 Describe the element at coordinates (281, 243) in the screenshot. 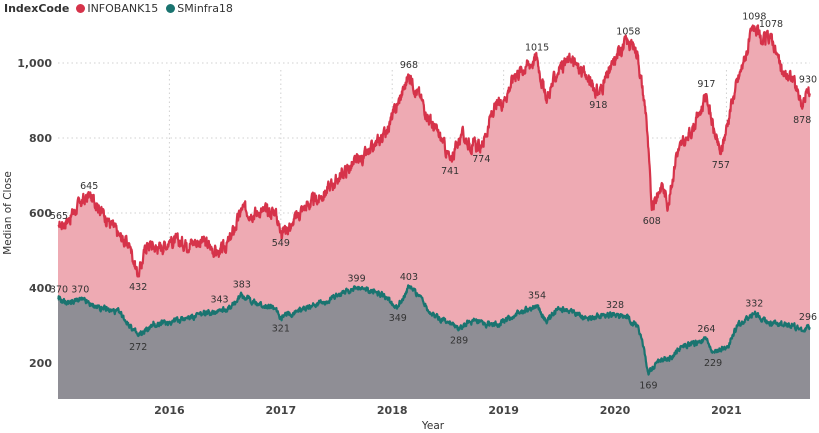

I see `data-label: 549` at that location.